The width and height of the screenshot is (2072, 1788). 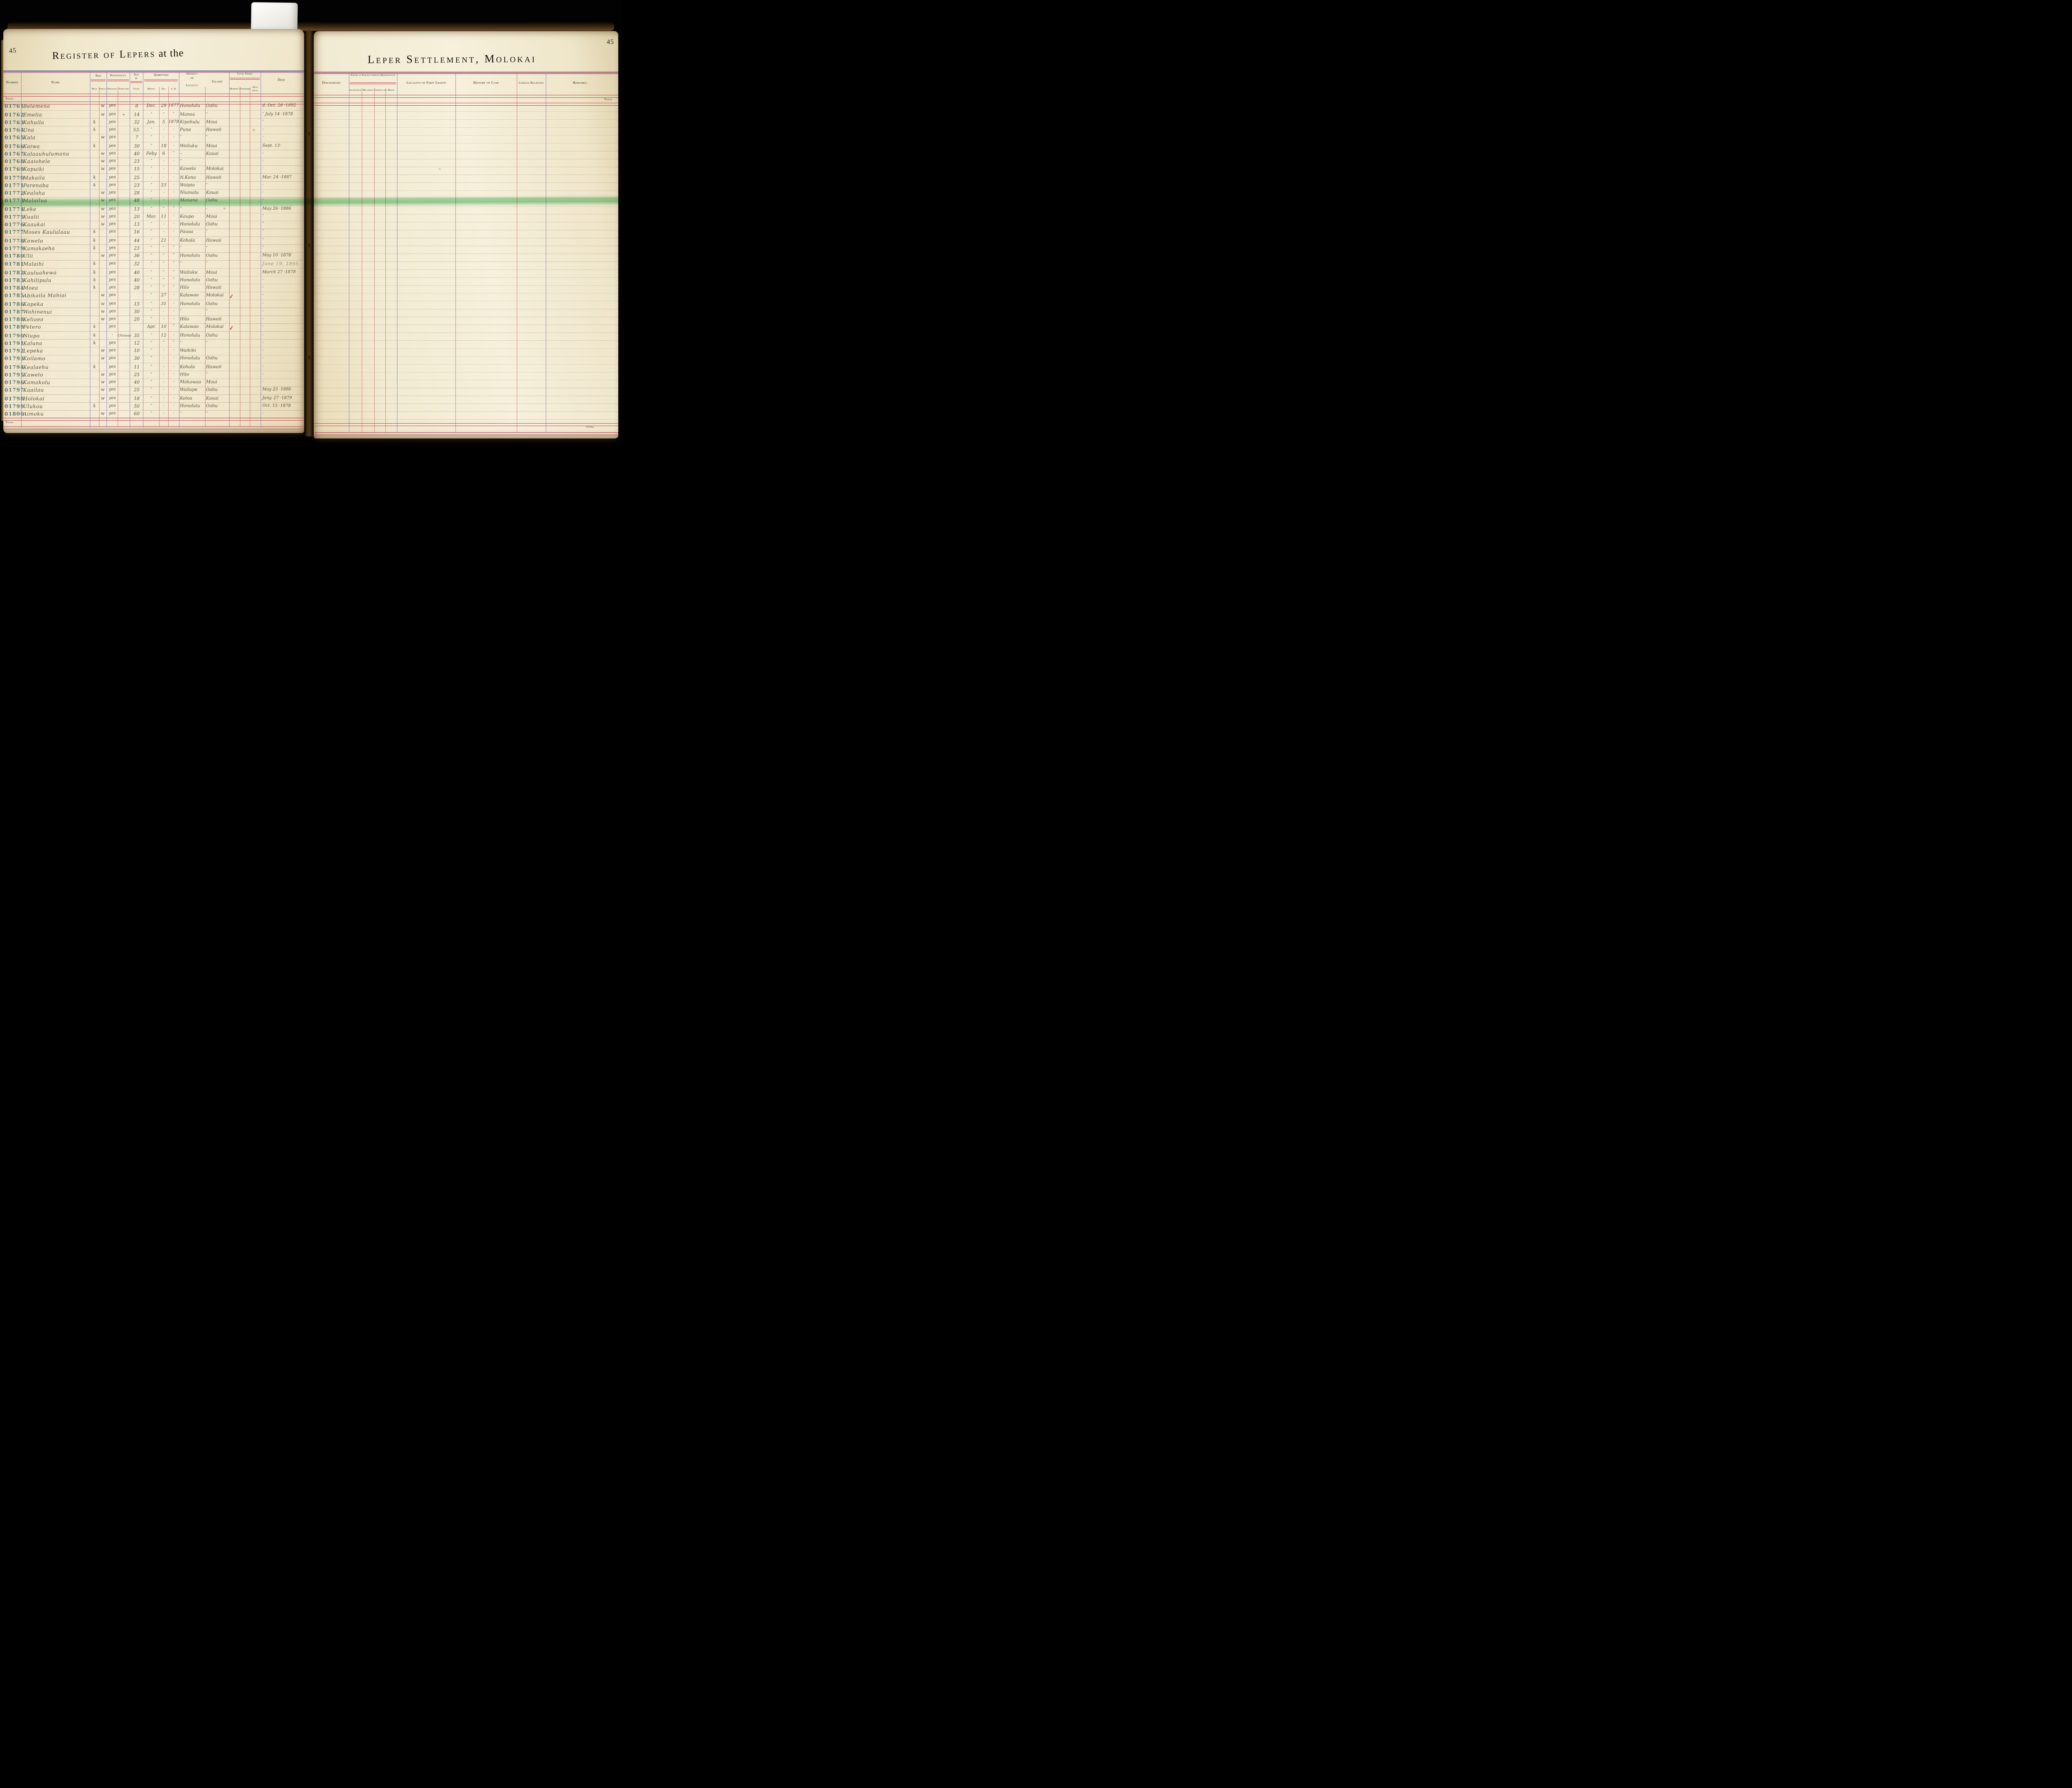 I want to click on cell-month: Dec., so click(x=151, y=105).